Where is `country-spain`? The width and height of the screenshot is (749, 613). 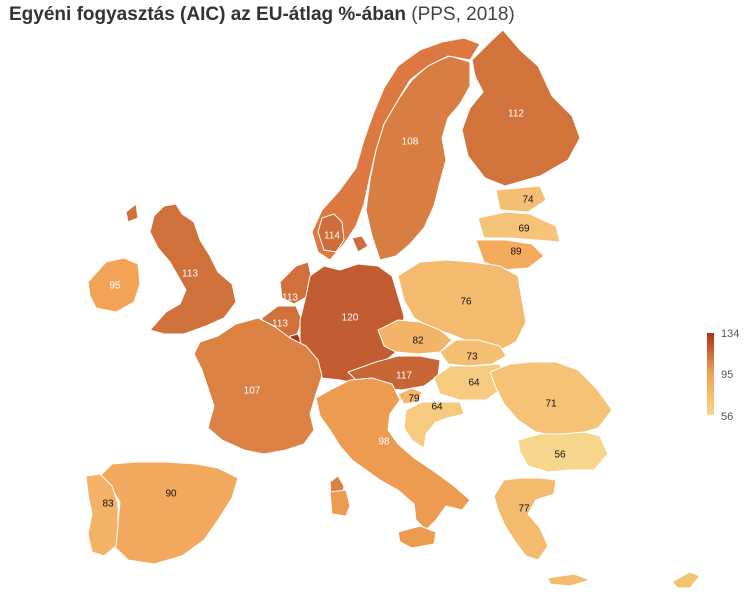 country-spain is located at coordinates (169, 513).